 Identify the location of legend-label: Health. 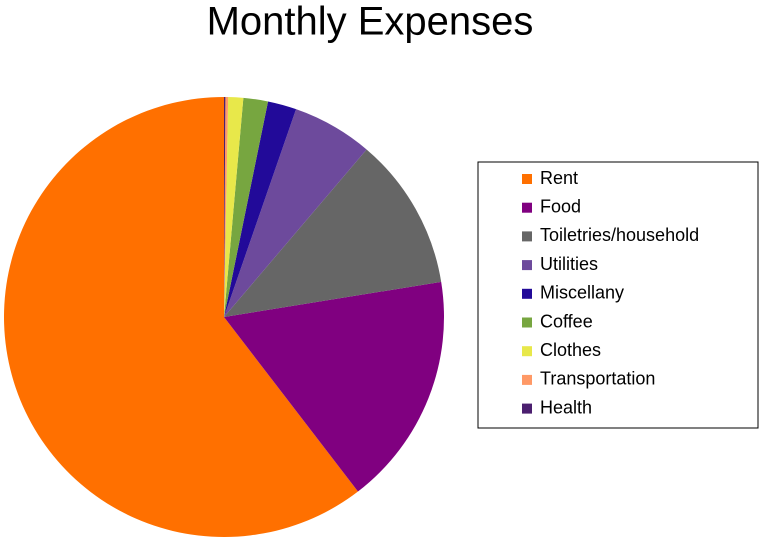
(566, 407).